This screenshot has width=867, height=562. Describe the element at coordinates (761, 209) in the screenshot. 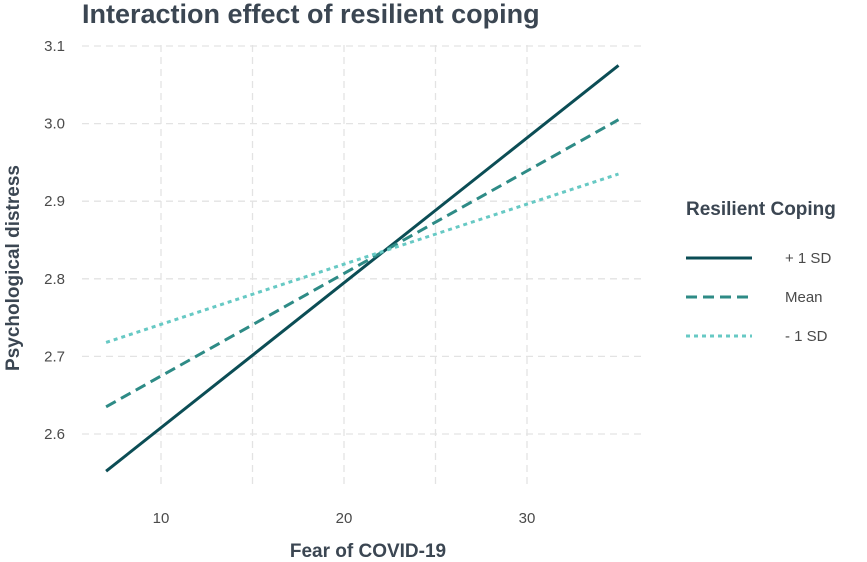

I see `legend-title: Resilient Coping` at that location.